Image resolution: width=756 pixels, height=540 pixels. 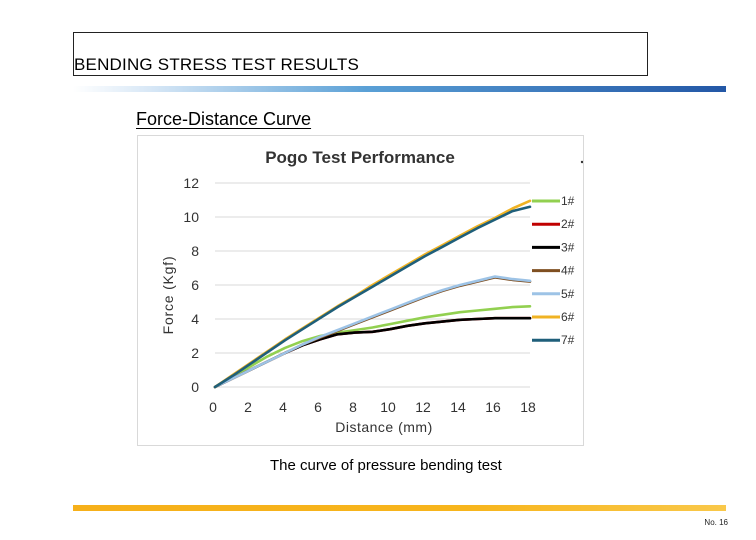 What do you see at coordinates (191, 183) in the screenshot?
I see `y-tick-label: 12` at bounding box center [191, 183].